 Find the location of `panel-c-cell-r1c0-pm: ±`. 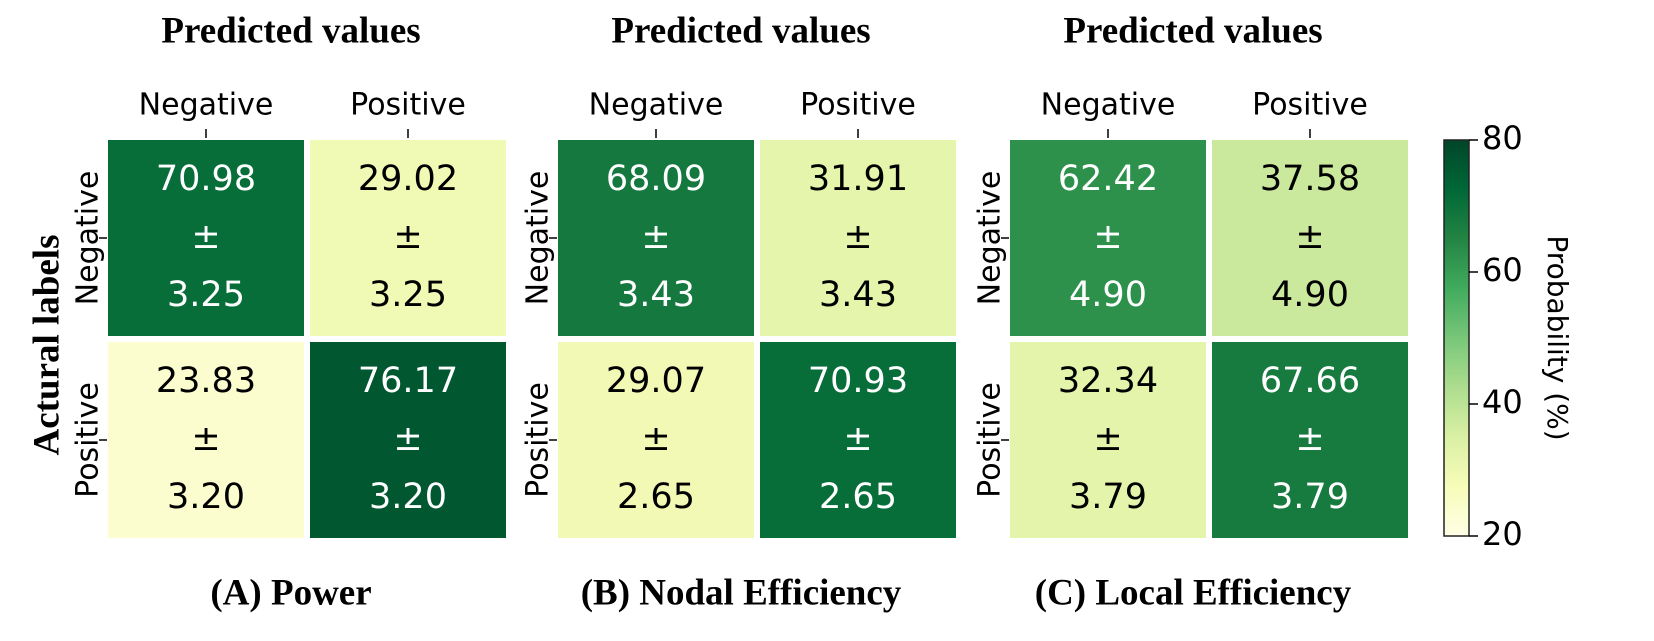

panel-c-cell-r1c0-pm: ± is located at coordinates (1107, 439).